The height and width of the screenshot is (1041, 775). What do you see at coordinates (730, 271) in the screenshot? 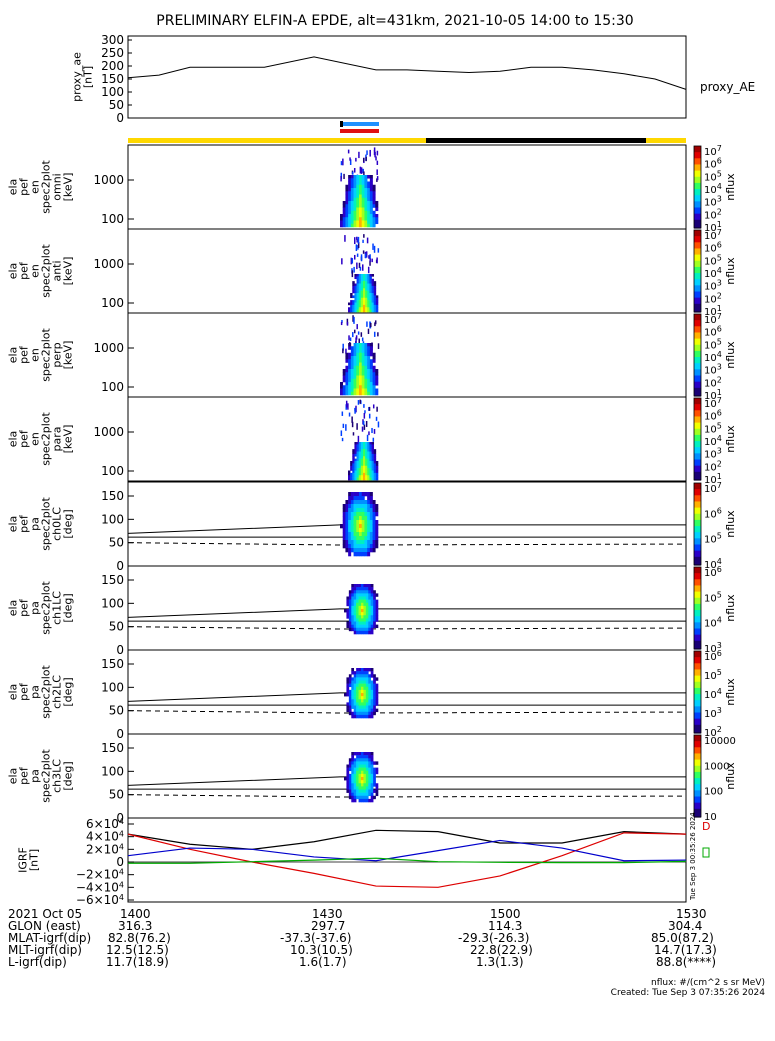
I see `colorbar: nflux` at bounding box center [730, 271].